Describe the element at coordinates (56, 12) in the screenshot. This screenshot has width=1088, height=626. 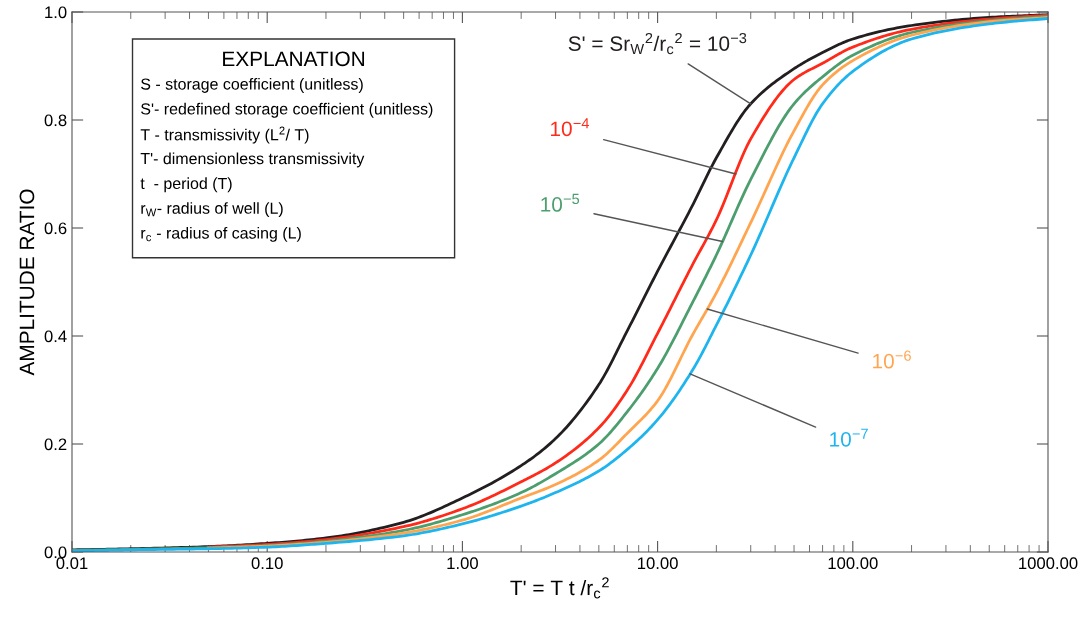
I see `y-tick-label: 1.0` at that location.